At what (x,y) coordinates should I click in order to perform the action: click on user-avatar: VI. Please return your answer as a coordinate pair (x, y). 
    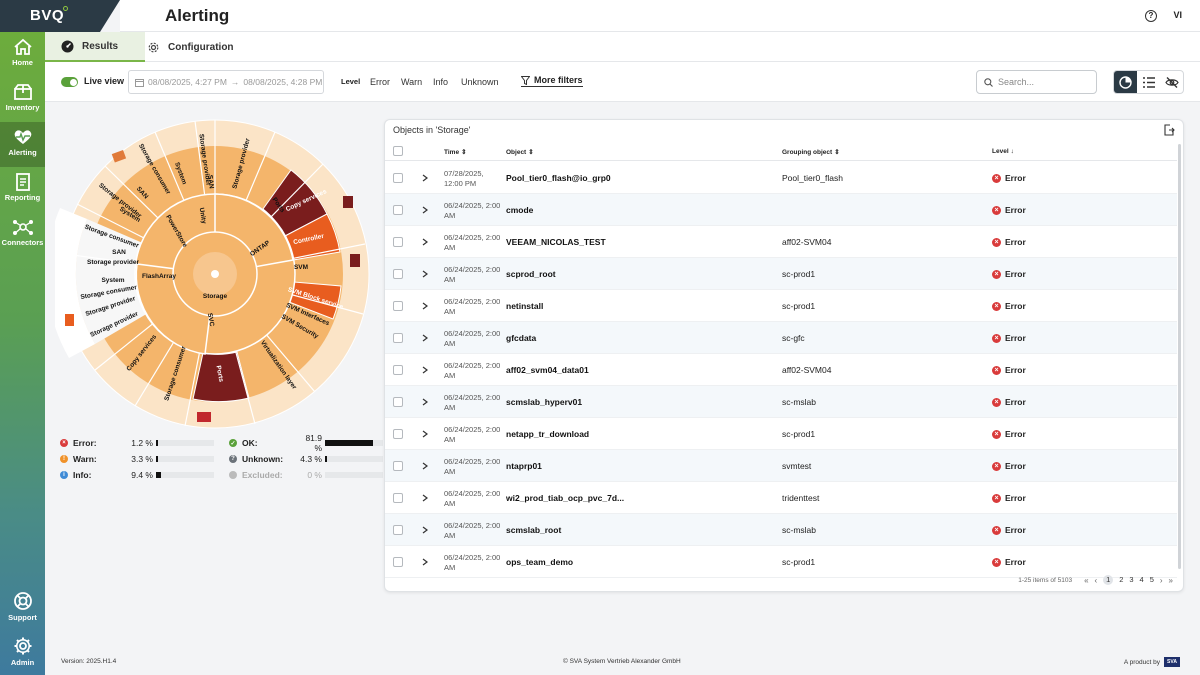
    Looking at the image, I should click on (1177, 15).